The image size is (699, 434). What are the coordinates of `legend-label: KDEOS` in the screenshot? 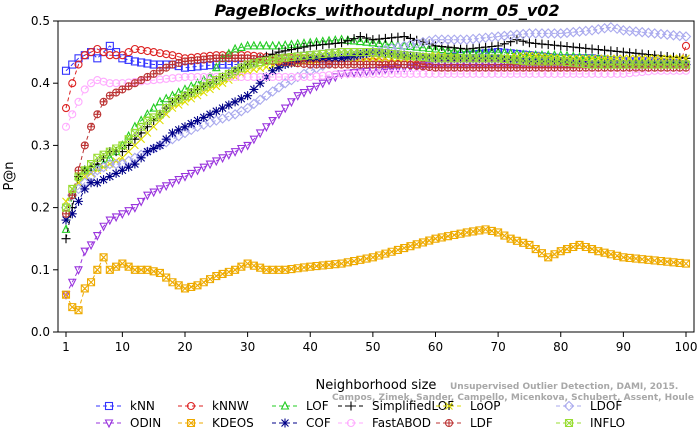 It's located at (233, 423).